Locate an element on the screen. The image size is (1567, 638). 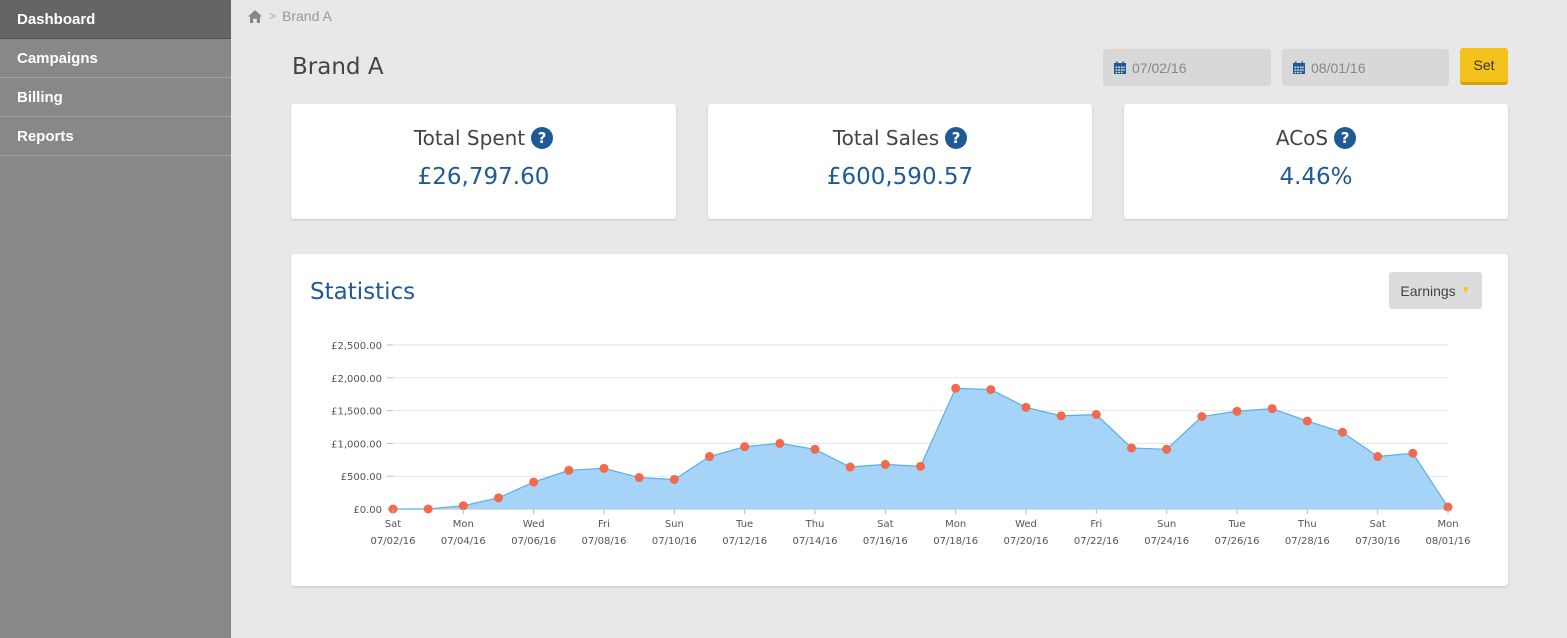
acos-card: ACoS ? 4.46% is located at coordinates (1316, 161).